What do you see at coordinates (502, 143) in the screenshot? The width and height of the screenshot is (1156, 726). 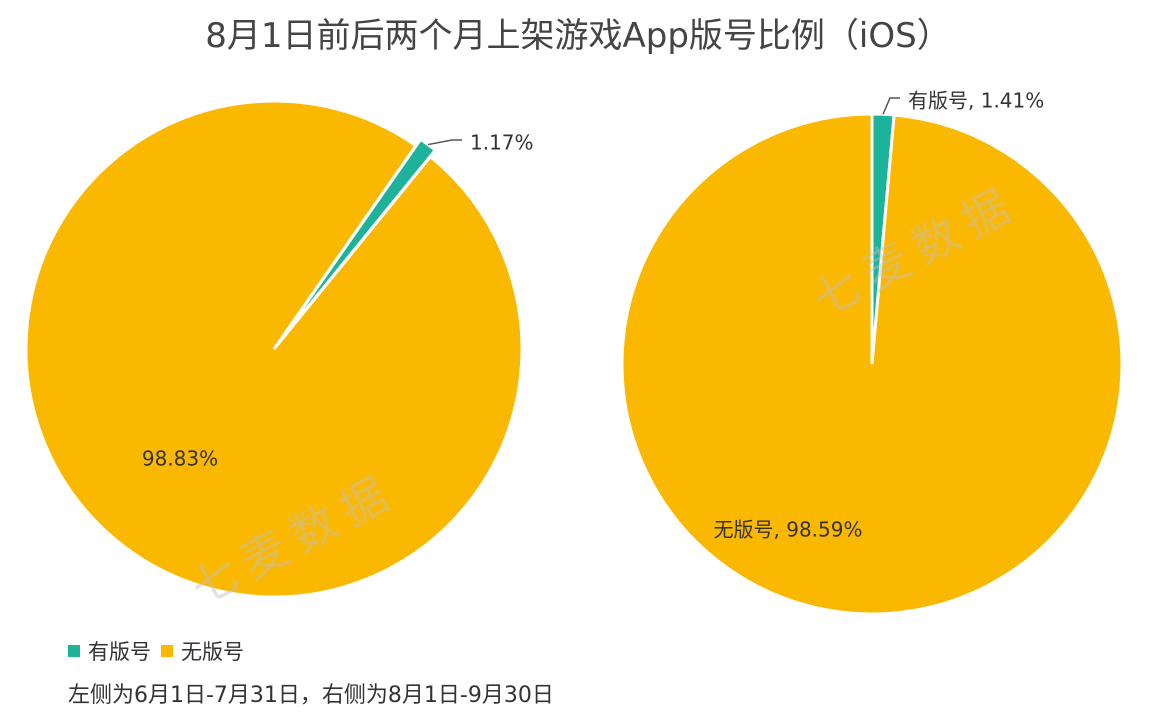 I see `pie-0-label-0: 1.17%` at bounding box center [502, 143].